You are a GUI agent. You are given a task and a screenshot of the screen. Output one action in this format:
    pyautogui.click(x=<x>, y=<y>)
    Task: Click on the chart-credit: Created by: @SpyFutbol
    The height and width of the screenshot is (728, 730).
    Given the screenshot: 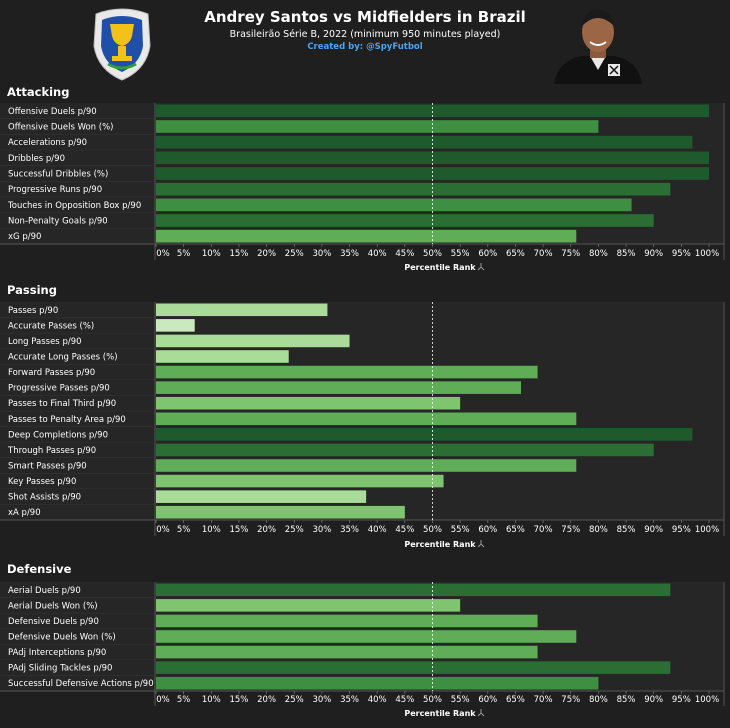 What is the action you would take?
    pyautogui.click(x=365, y=47)
    